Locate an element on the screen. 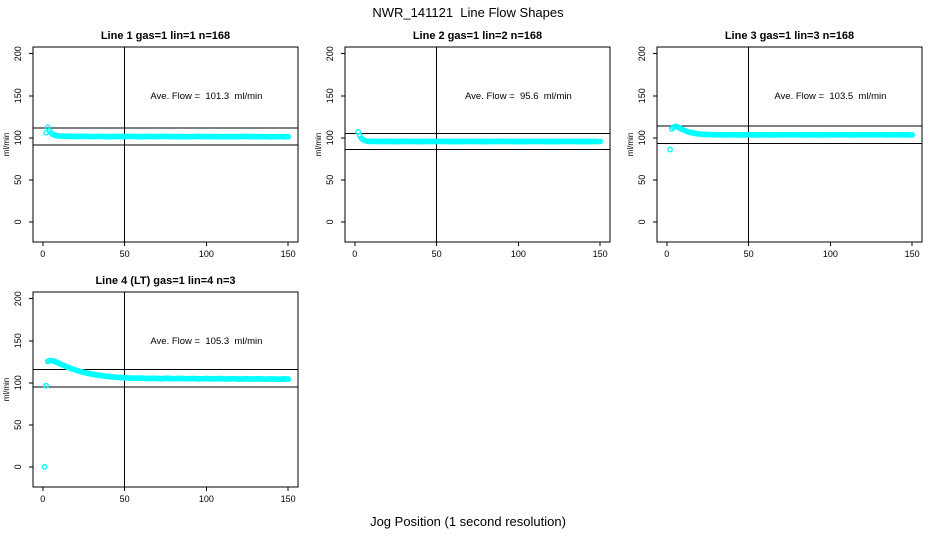 The height and width of the screenshot is (540, 936). panel-title: Line 3 gas=1 lin=3 n=168 is located at coordinates (789, 36).